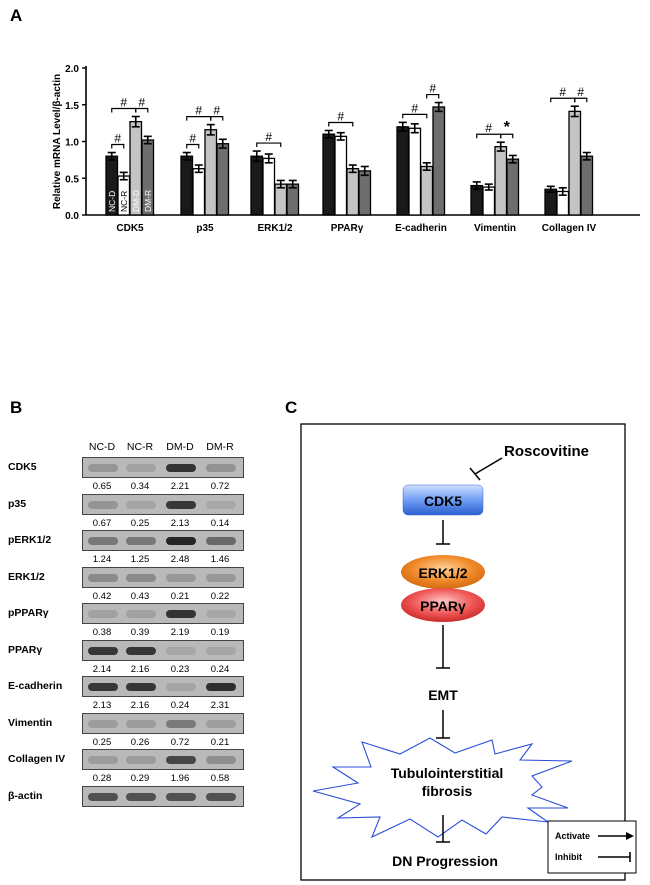 This screenshot has height=885, width=650. I want to click on cdk5-label: CDK5, so click(443, 501).